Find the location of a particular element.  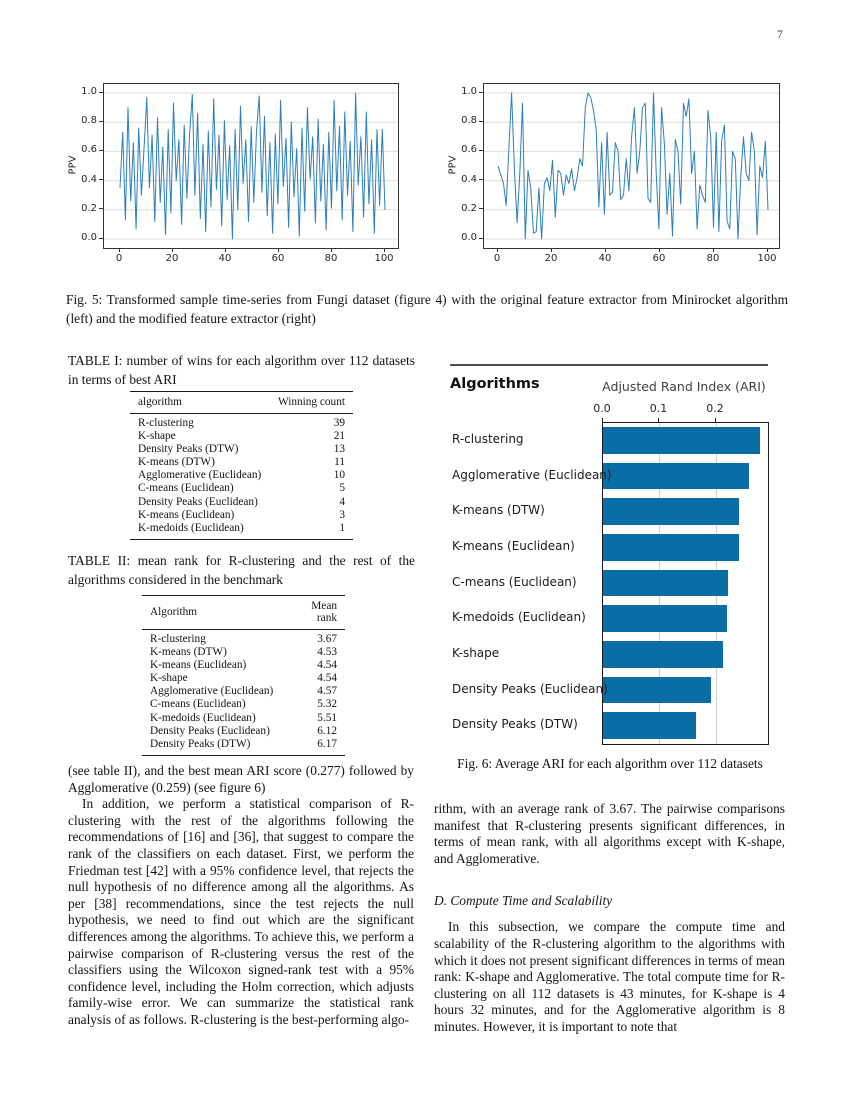

cell-algorithm: Density Peaks (DTW) is located at coordinates (200, 743).